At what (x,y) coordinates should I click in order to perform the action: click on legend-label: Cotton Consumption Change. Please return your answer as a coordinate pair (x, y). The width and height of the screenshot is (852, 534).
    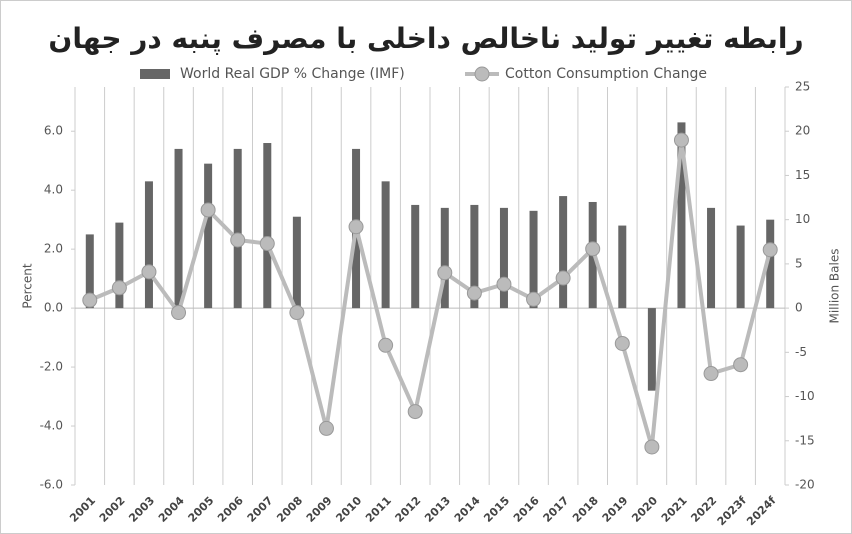
    Looking at the image, I should click on (606, 74).